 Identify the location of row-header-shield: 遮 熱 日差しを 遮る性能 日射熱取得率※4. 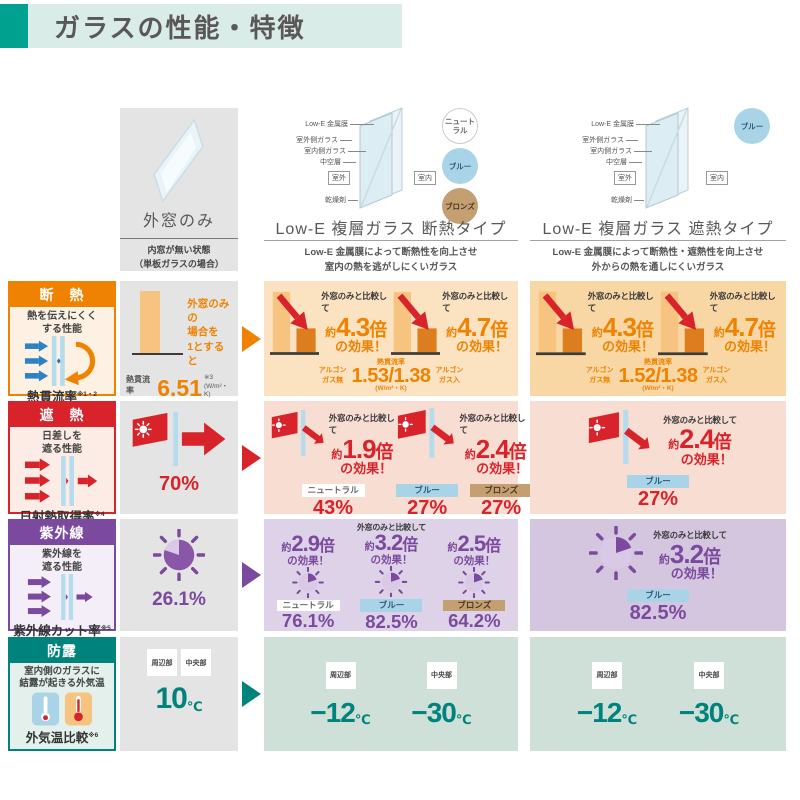
(62, 462).